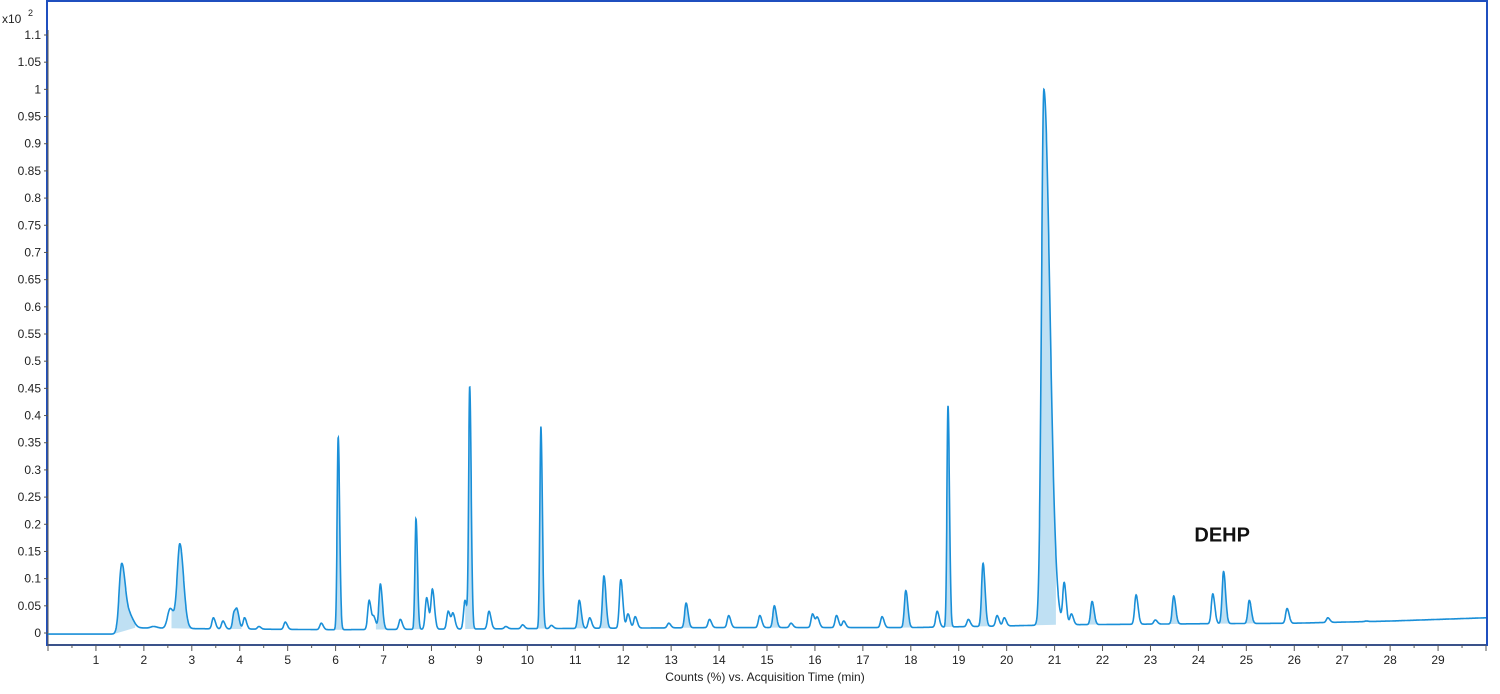 The image size is (1500, 694). Describe the element at coordinates (32, 144) in the screenshot. I see `y-tick-label: 0.9` at that location.